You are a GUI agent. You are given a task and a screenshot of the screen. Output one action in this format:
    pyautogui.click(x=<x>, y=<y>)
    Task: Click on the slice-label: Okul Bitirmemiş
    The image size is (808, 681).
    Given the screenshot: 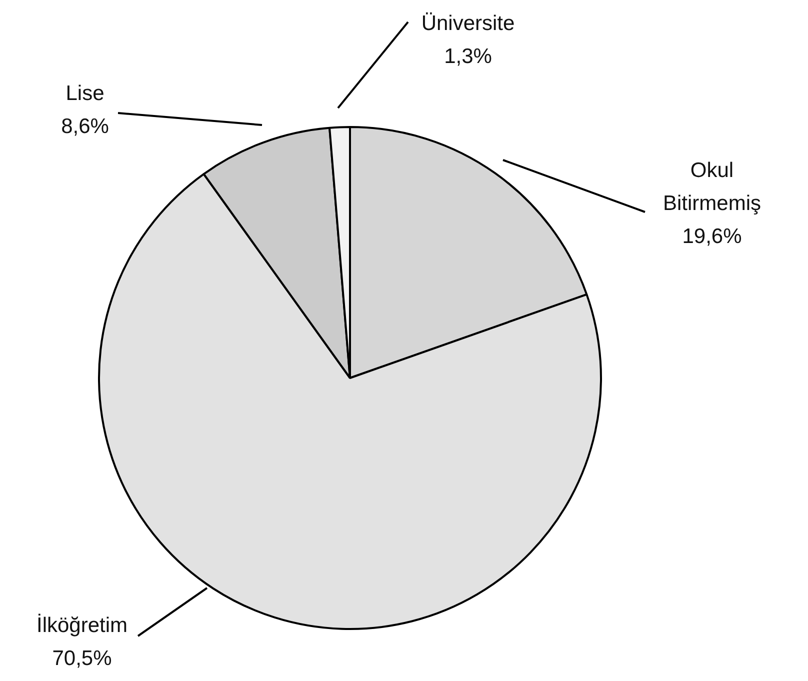 What is the action you would take?
    pyautogui.click(x=712, y=187)
    